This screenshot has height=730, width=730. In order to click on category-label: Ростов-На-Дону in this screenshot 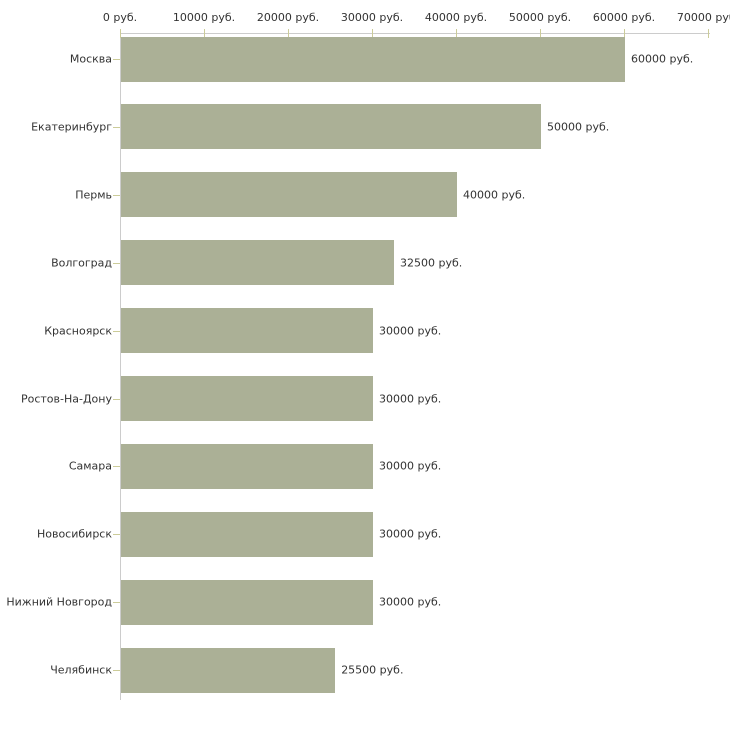, I will do `click(66, 398)`.